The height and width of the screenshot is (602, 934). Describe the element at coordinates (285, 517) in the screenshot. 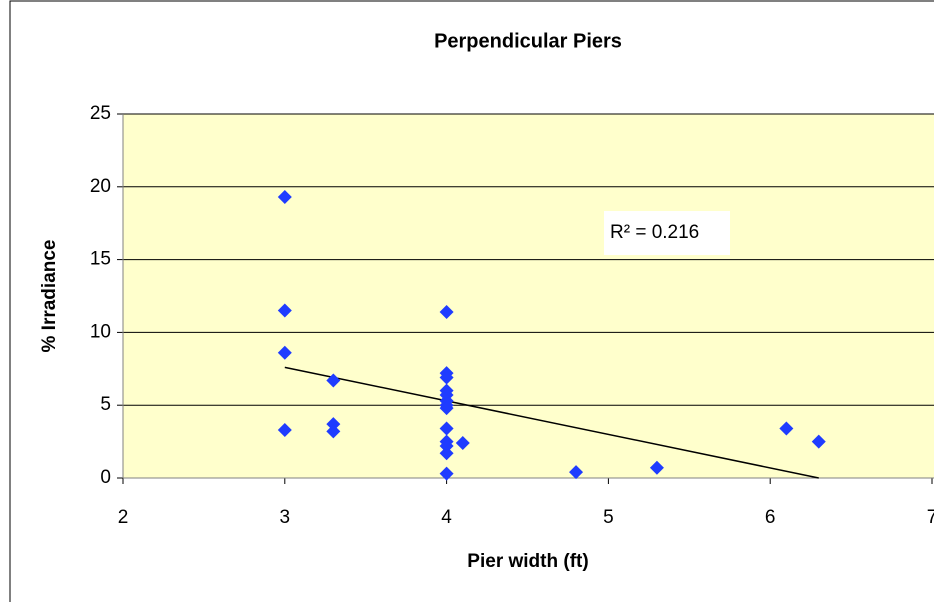

I see `x-tick-label: 3` at that location.